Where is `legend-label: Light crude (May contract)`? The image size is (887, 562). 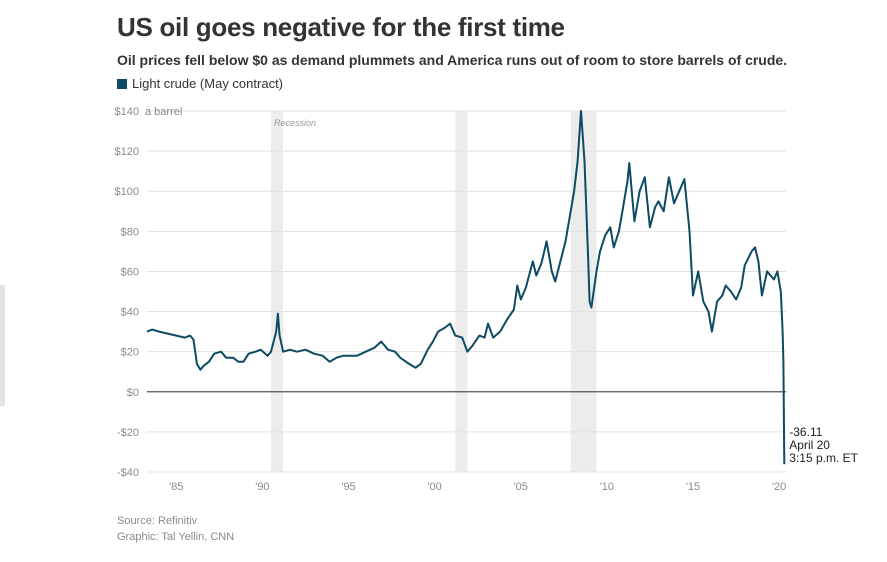
legend-label: Light crude (May contract) is located at coordinates (208, 83).